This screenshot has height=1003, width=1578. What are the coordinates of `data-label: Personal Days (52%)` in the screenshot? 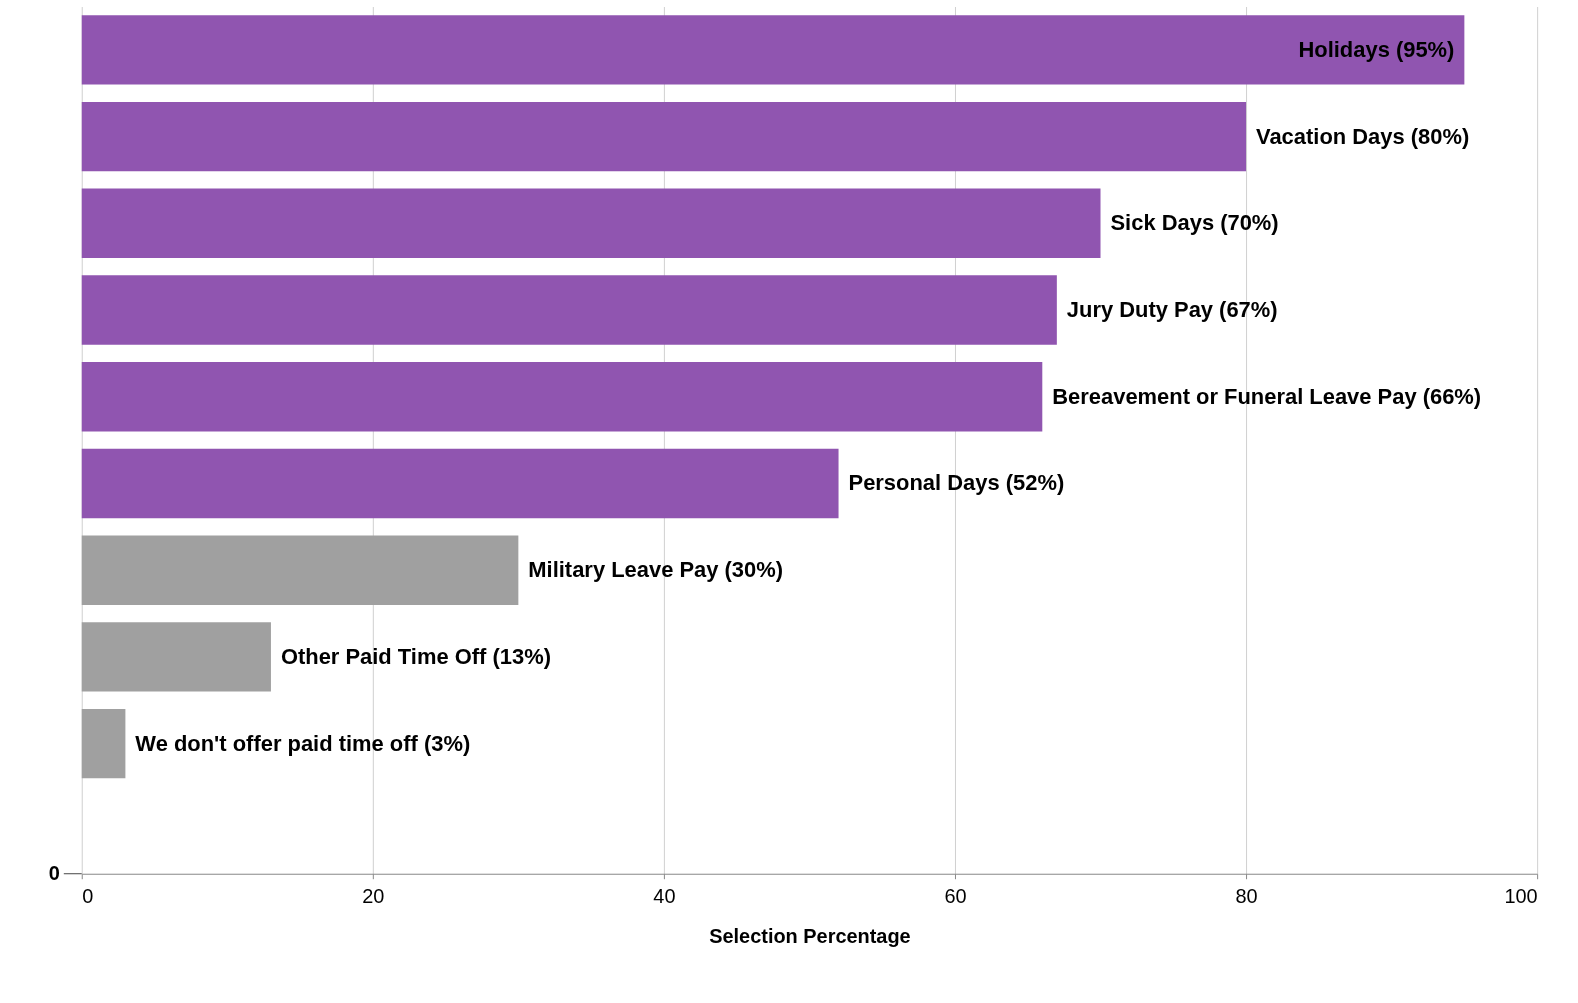 It's located at (956, 483).